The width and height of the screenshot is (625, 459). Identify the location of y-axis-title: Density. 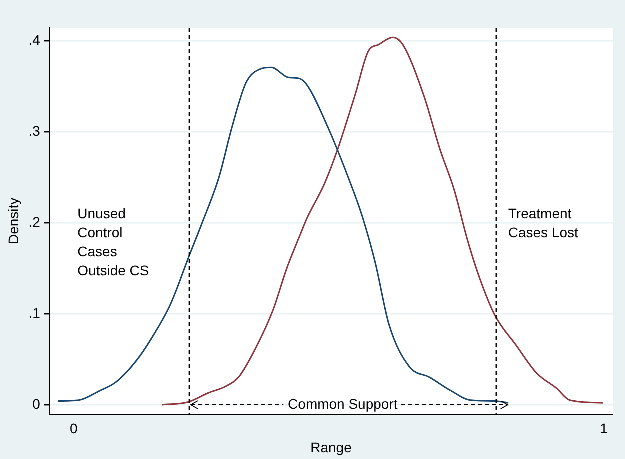
(13, 221).